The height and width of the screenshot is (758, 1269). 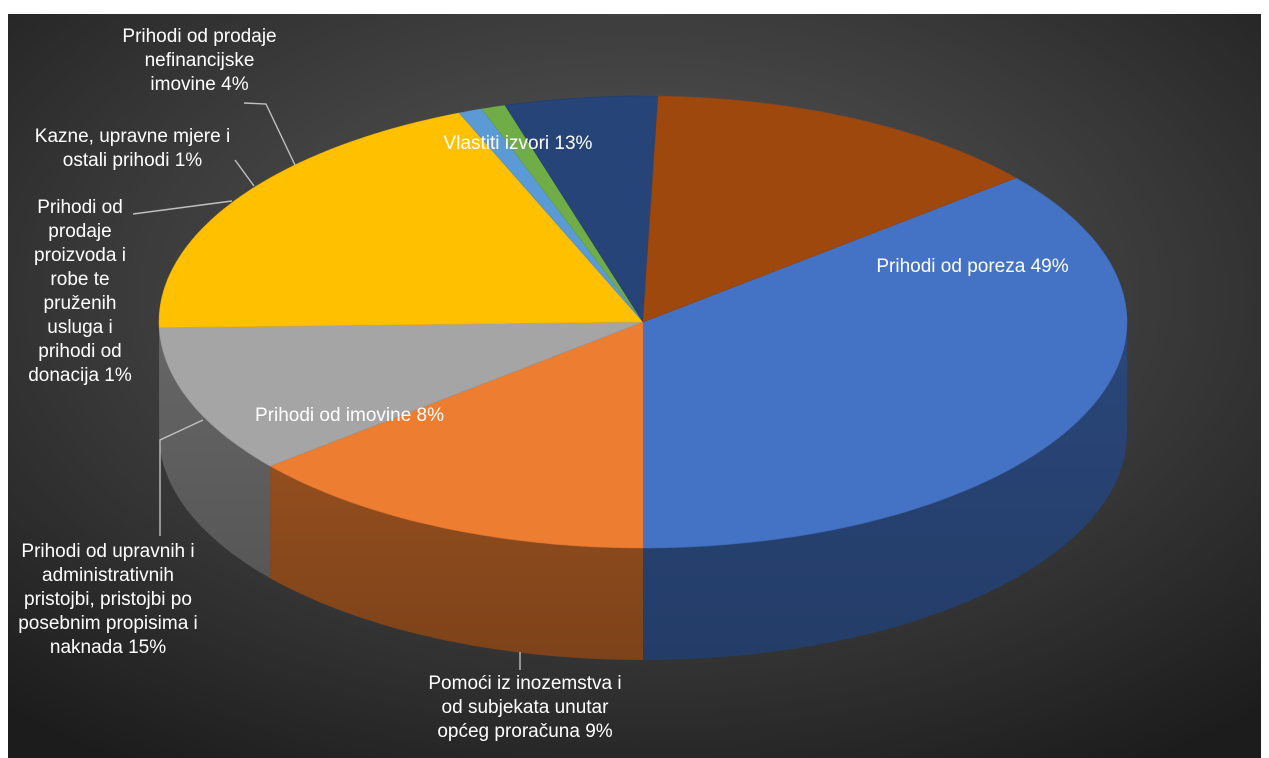 What do you see at coordinates (972, 266) in the screenshot?
I see `slice-label-0: Prihodi od poreza 49%` at bounding box center [972, 266].